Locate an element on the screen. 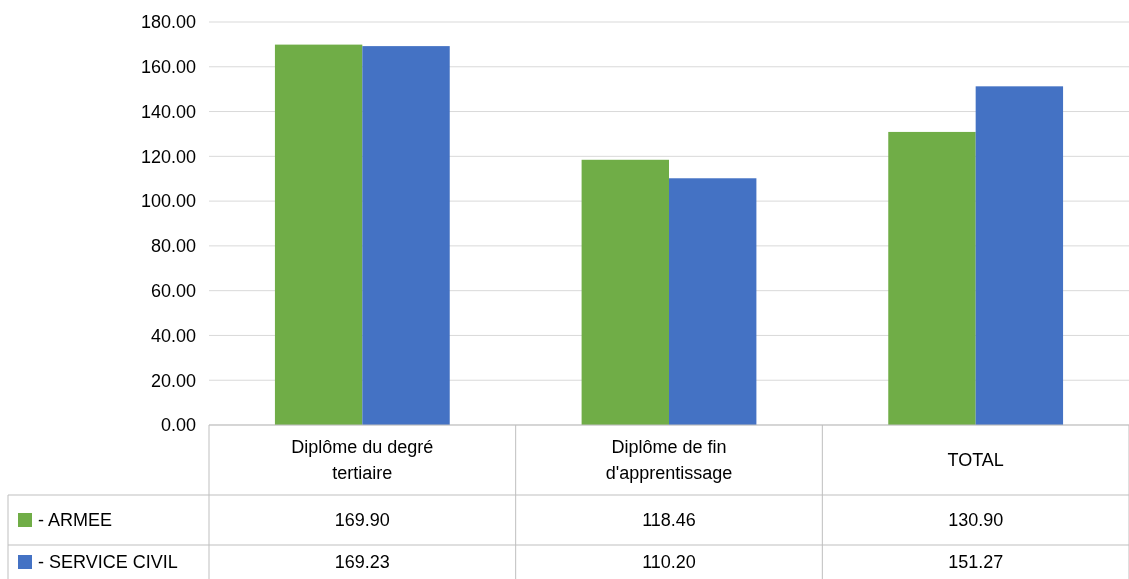  x-tick-label: TOTAL is located at coordinates (975, 460).